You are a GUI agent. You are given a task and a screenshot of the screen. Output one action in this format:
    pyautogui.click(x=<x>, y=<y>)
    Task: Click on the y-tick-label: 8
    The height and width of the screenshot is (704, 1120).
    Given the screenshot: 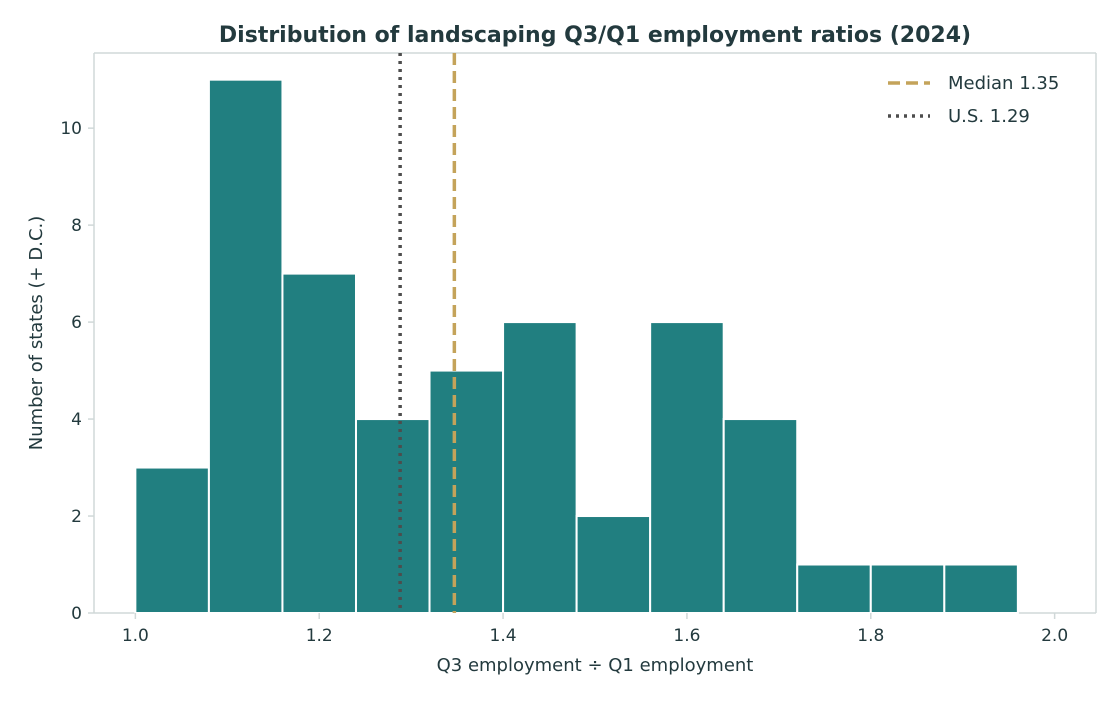 What is the action you would take?
    pyautogui.click(x=76, y=226)
    